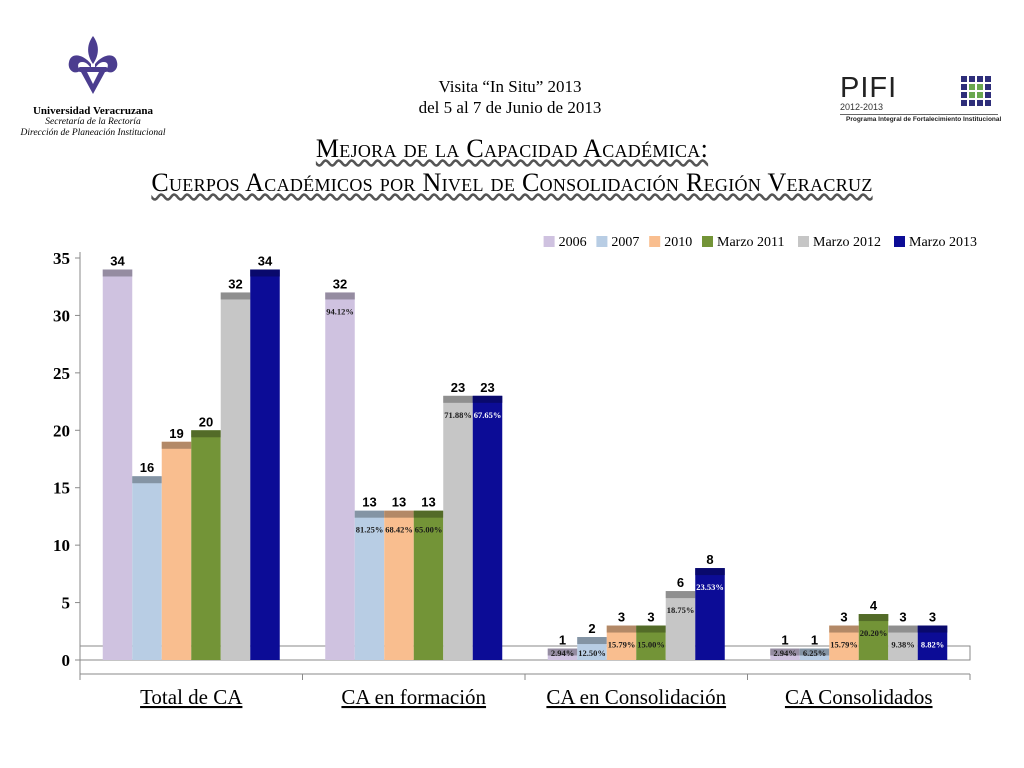  What do you see at coordinates (869, 88) in the screenshot?
I see `pifi-word: PIFI` at bounding box center [869, 88].